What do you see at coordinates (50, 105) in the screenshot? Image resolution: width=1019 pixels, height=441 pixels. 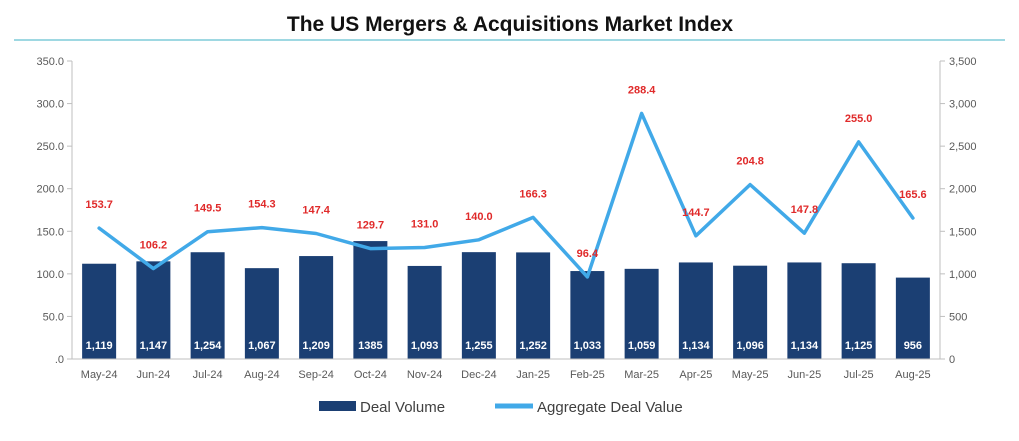 I see `left-axis-tick-label: 300.0` at bounding box center [50, 105].